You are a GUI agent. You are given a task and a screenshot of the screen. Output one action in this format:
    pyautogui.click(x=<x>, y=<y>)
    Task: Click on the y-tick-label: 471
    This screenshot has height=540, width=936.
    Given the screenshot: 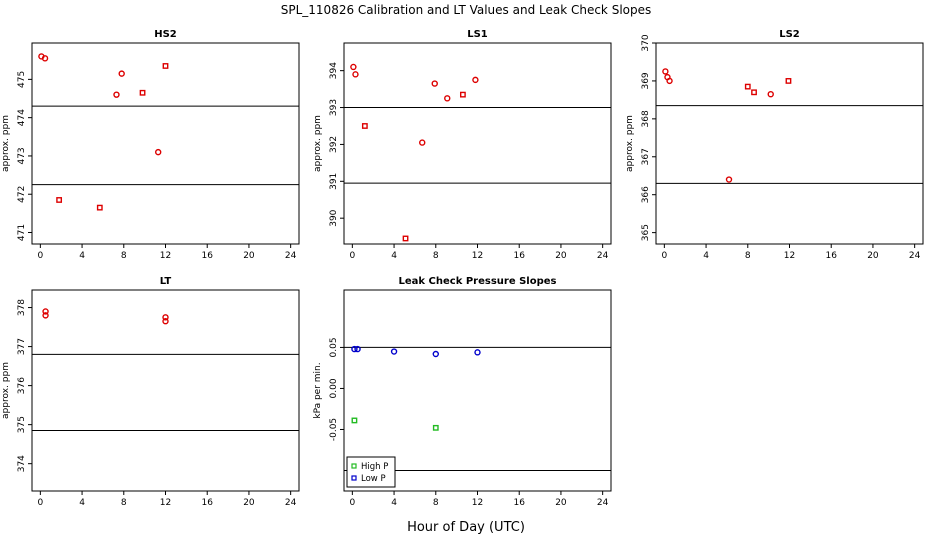 What is the action you would take?
    pyautogui.click(x=22, y=232)
    